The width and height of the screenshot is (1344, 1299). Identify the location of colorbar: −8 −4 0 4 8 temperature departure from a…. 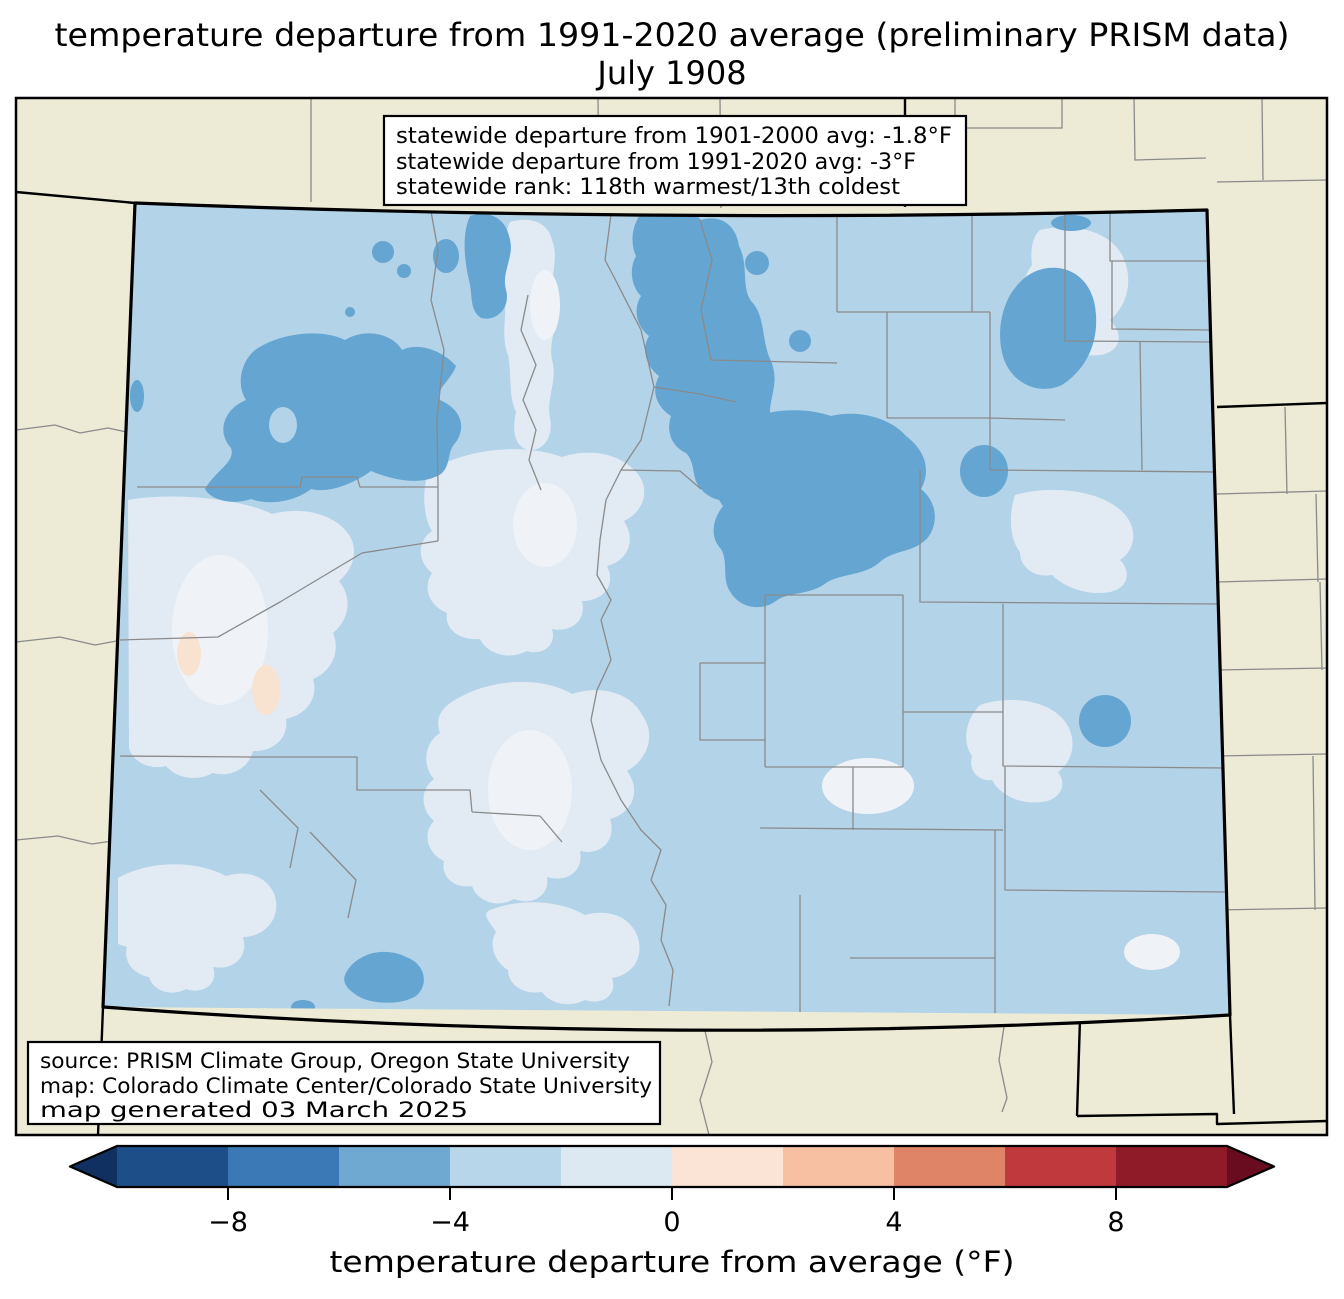
(672, 1211).